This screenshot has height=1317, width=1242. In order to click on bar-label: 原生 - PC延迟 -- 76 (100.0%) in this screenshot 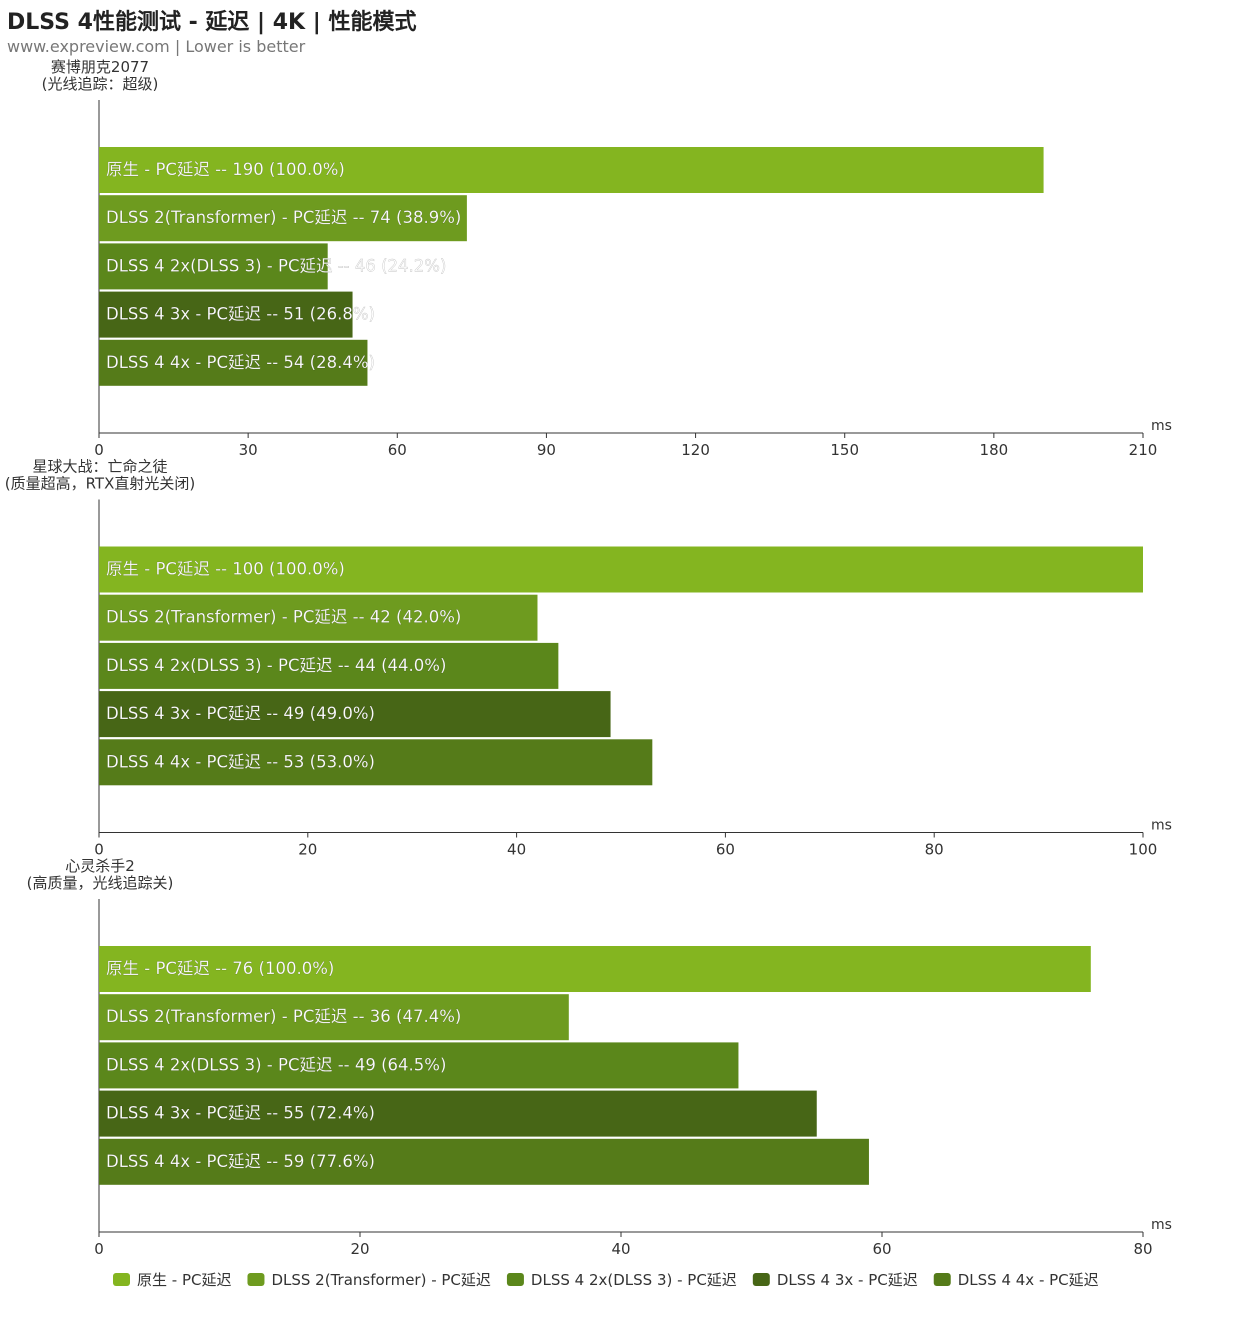, I will do `click(220, 968)`.